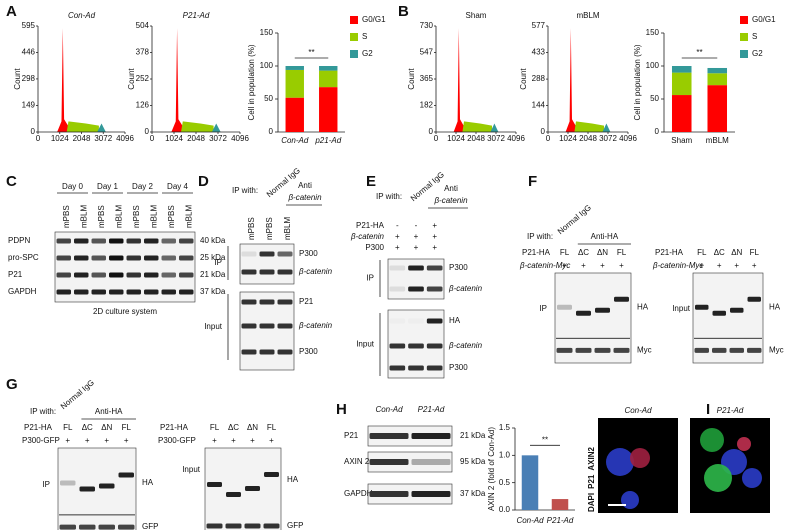 The width and height of the screenshot is (789, 530). Describe the element at coordinates (354, 20) in the screenshot. I see `legend-swatch` at that location.